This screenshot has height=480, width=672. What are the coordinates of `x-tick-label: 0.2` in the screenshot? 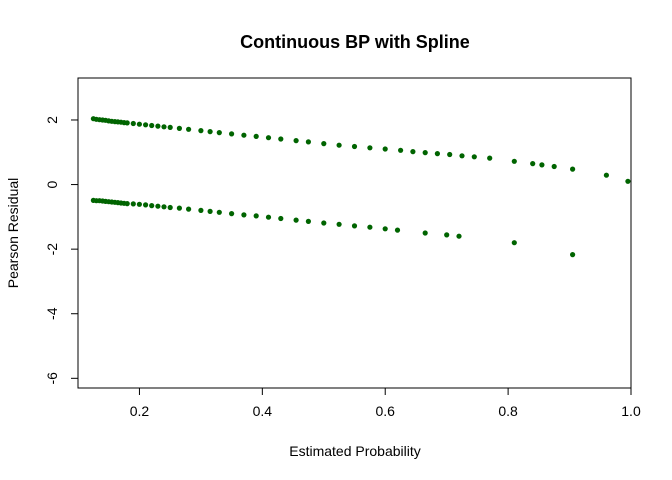 It's located at (140, 411).